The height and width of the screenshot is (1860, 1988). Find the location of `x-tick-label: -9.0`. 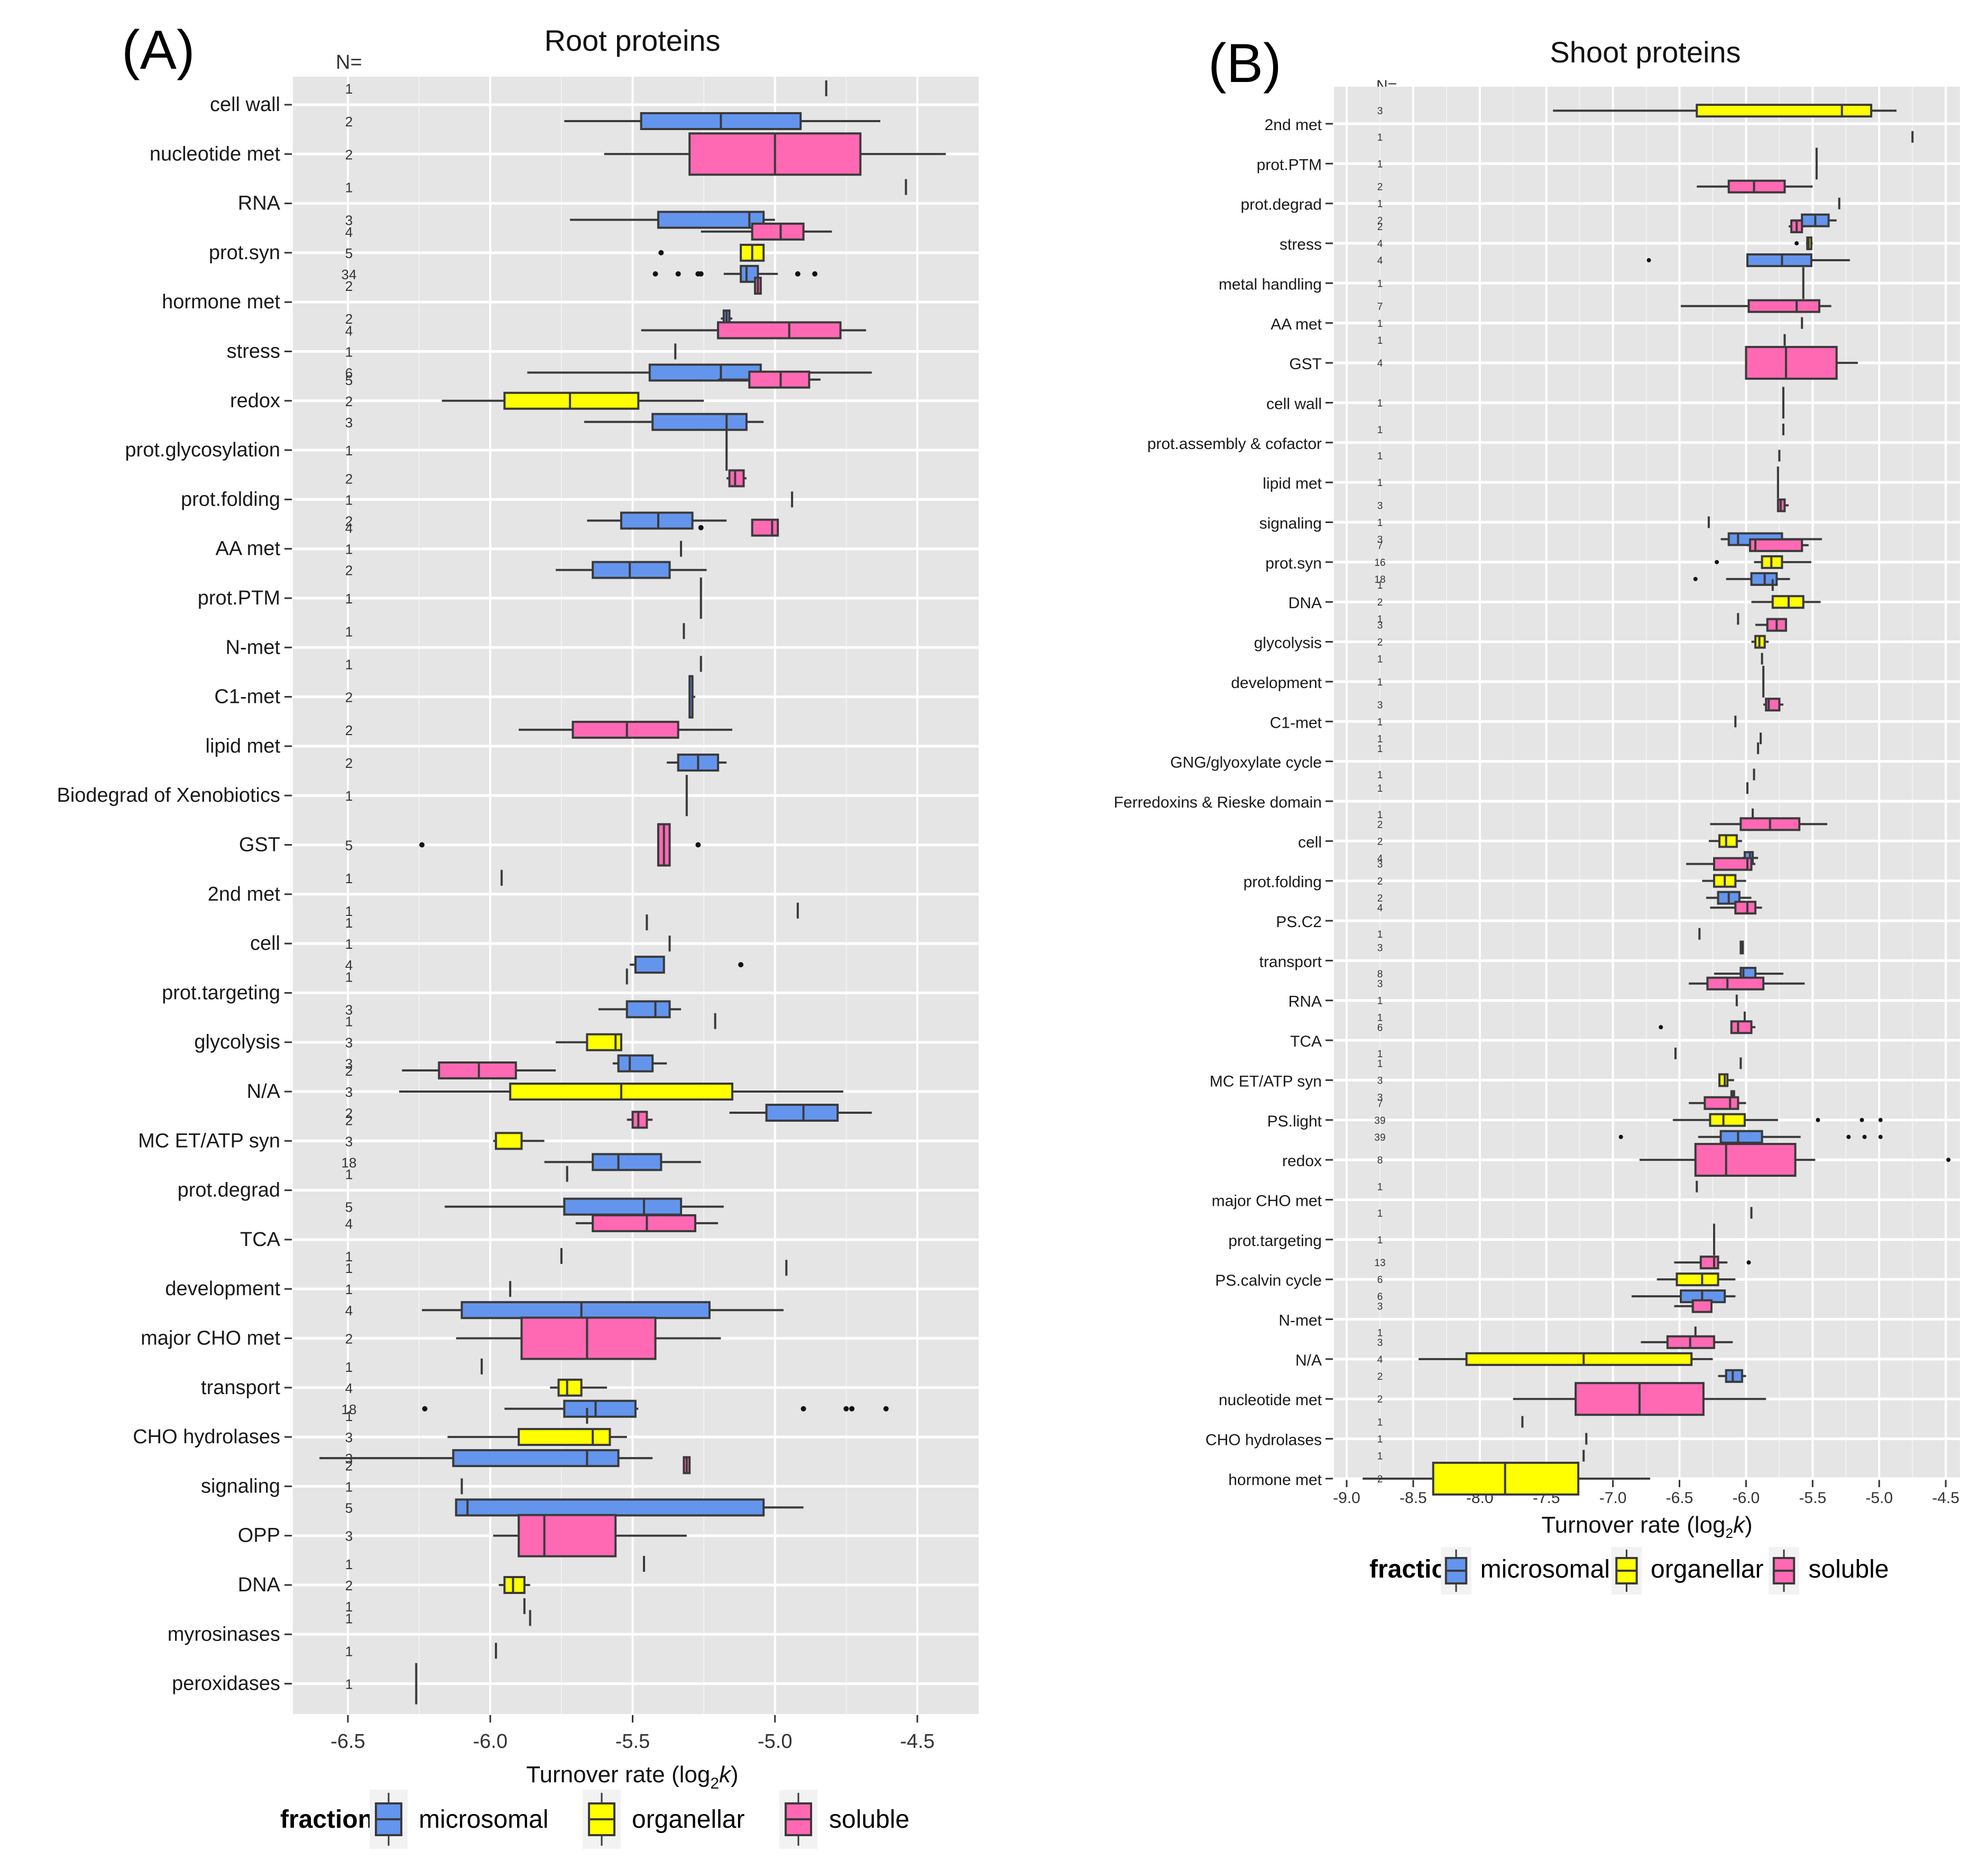

x-tick-label: -9.0 is located at coordinates (1346, 1498).